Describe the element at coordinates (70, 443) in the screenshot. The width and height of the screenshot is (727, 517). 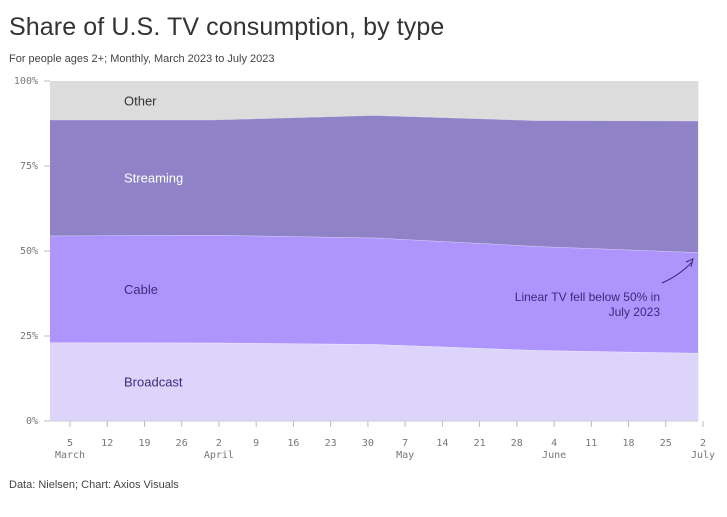
I see `x-tick-label: 5` at that location.